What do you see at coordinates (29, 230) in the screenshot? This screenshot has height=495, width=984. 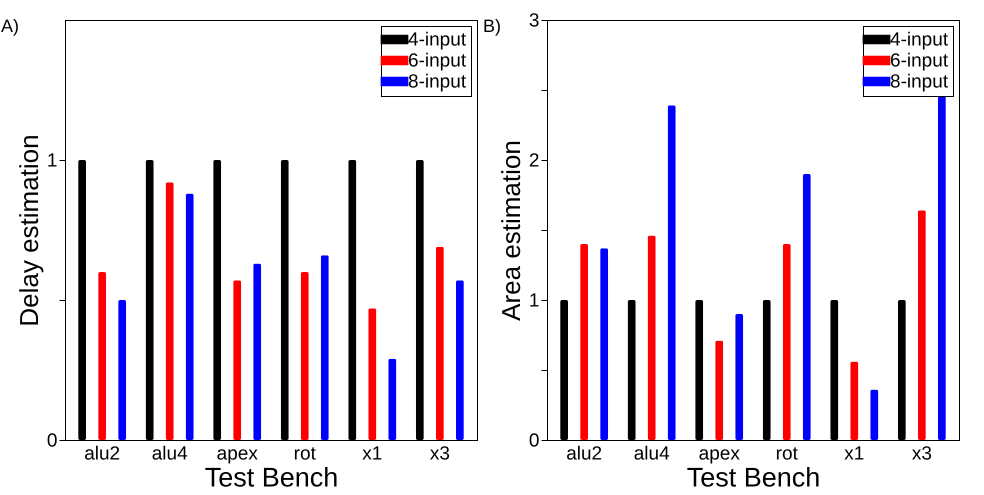 I see `y-axis-title: Delay estimation` at bounding box center [29, 230].